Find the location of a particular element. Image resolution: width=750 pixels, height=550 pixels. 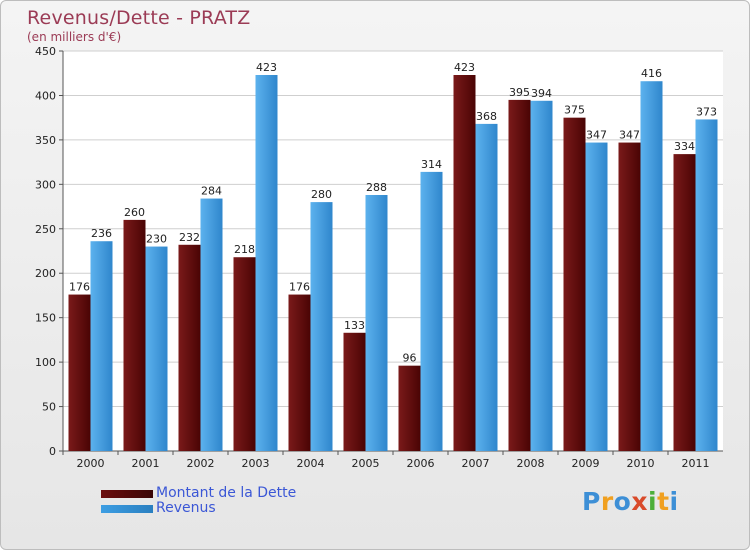

y-tick-label: 200 is located at coordinates (45, 273).